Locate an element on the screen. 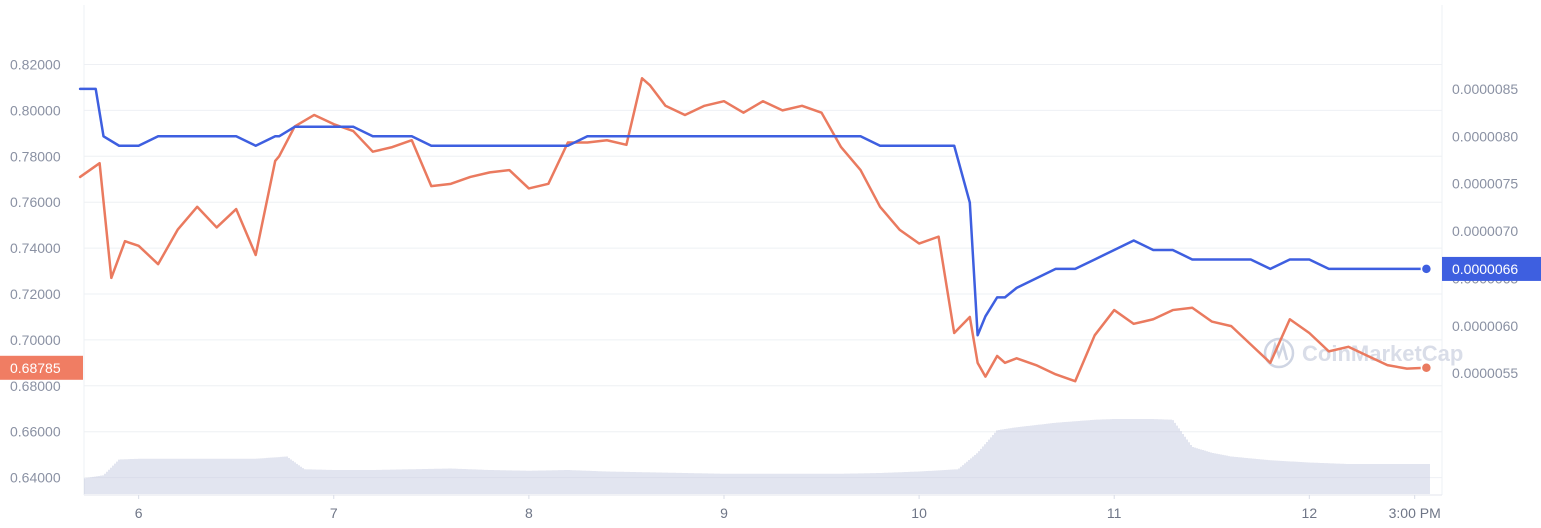 Image resolution: width=1541 pixels, height=528 pixels. x-axis-tick: 9 is located at coordinates (724, 513).